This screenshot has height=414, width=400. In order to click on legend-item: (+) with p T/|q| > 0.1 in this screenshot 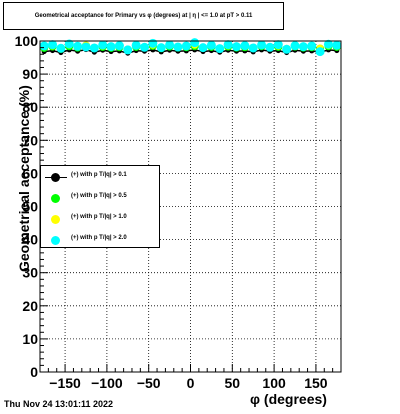, I will do `click(100, 178)`.